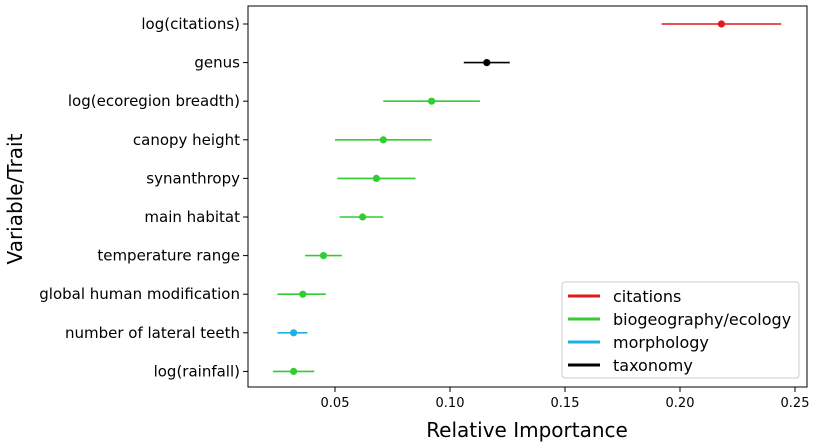  What do you see at coordinates (15, 198) in the screenshot?
I see `y-axis-title: Variable/Trait` at bounding box center [15, 198].